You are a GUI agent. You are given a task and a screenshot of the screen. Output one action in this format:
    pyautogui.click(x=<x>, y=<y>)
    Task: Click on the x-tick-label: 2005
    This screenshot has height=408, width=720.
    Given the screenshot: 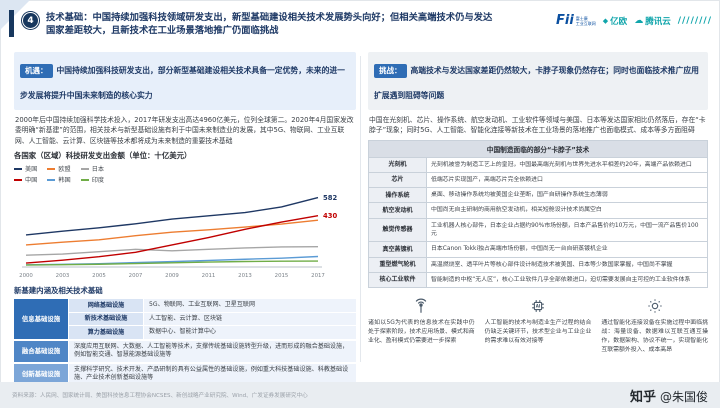 What is the action you would take?
    pyautogui.click(x=99, y=276)
    